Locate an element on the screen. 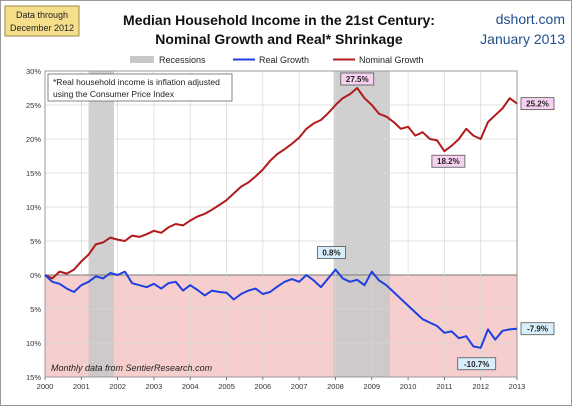  legend-recession-swatch is located at coordinates (142, 59).